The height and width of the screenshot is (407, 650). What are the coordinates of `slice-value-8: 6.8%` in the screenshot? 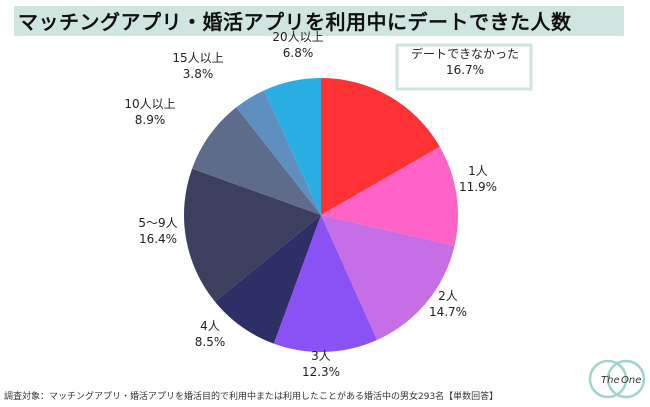 It's located at (298, 53).